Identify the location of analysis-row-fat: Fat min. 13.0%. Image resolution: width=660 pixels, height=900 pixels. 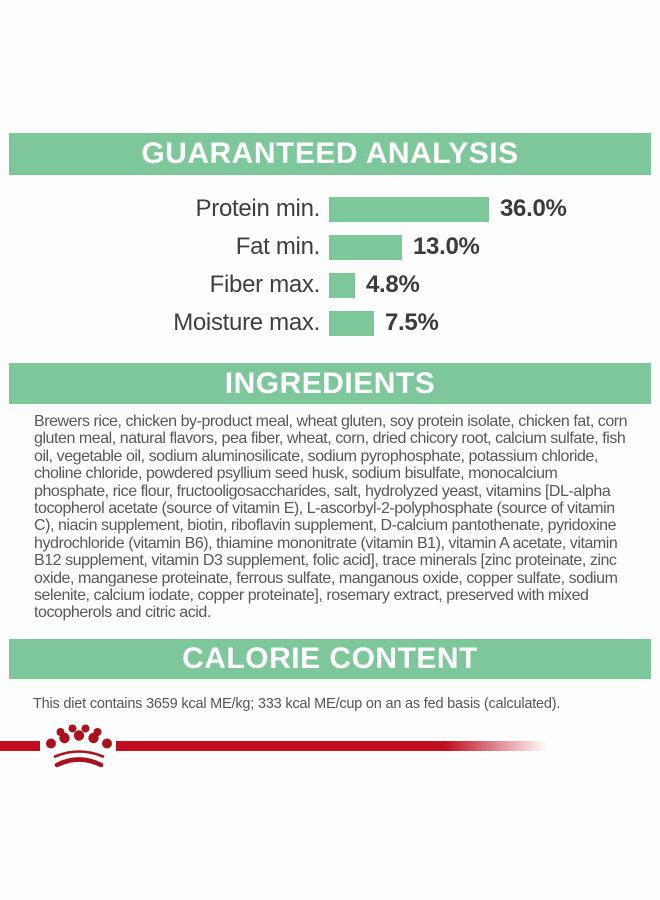
(330, 246).